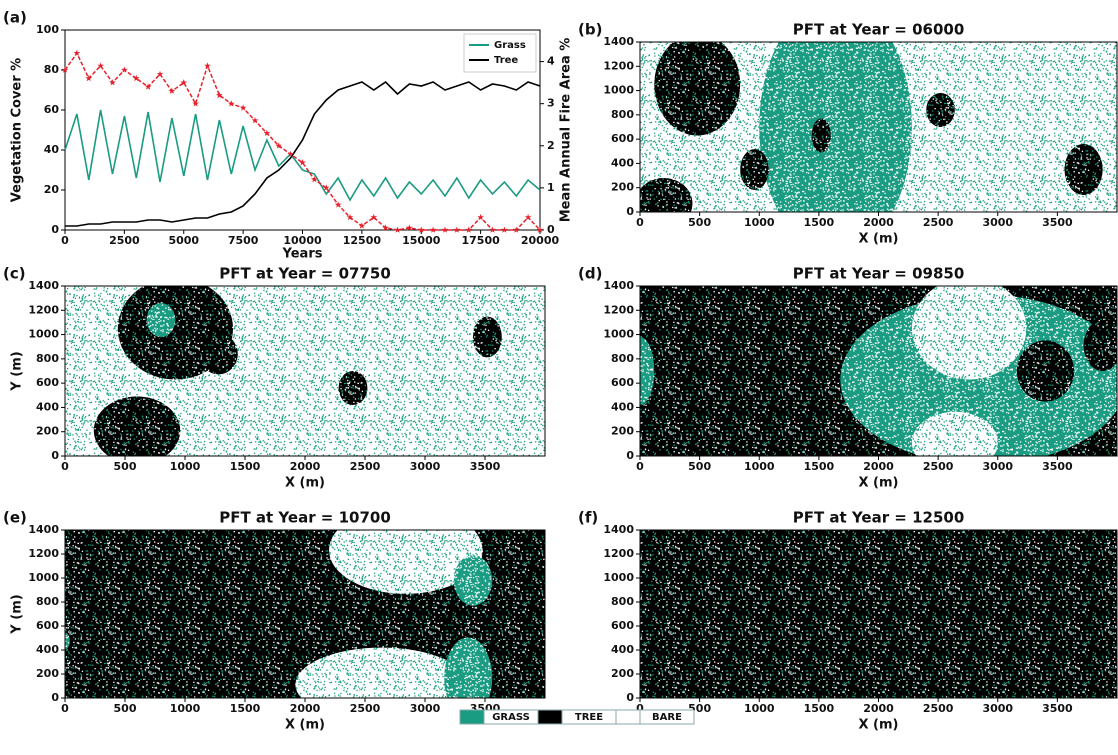  Describe the element at coordinates (511, 717) in the screenshot. I see `legend-label: GRASS` at that location.